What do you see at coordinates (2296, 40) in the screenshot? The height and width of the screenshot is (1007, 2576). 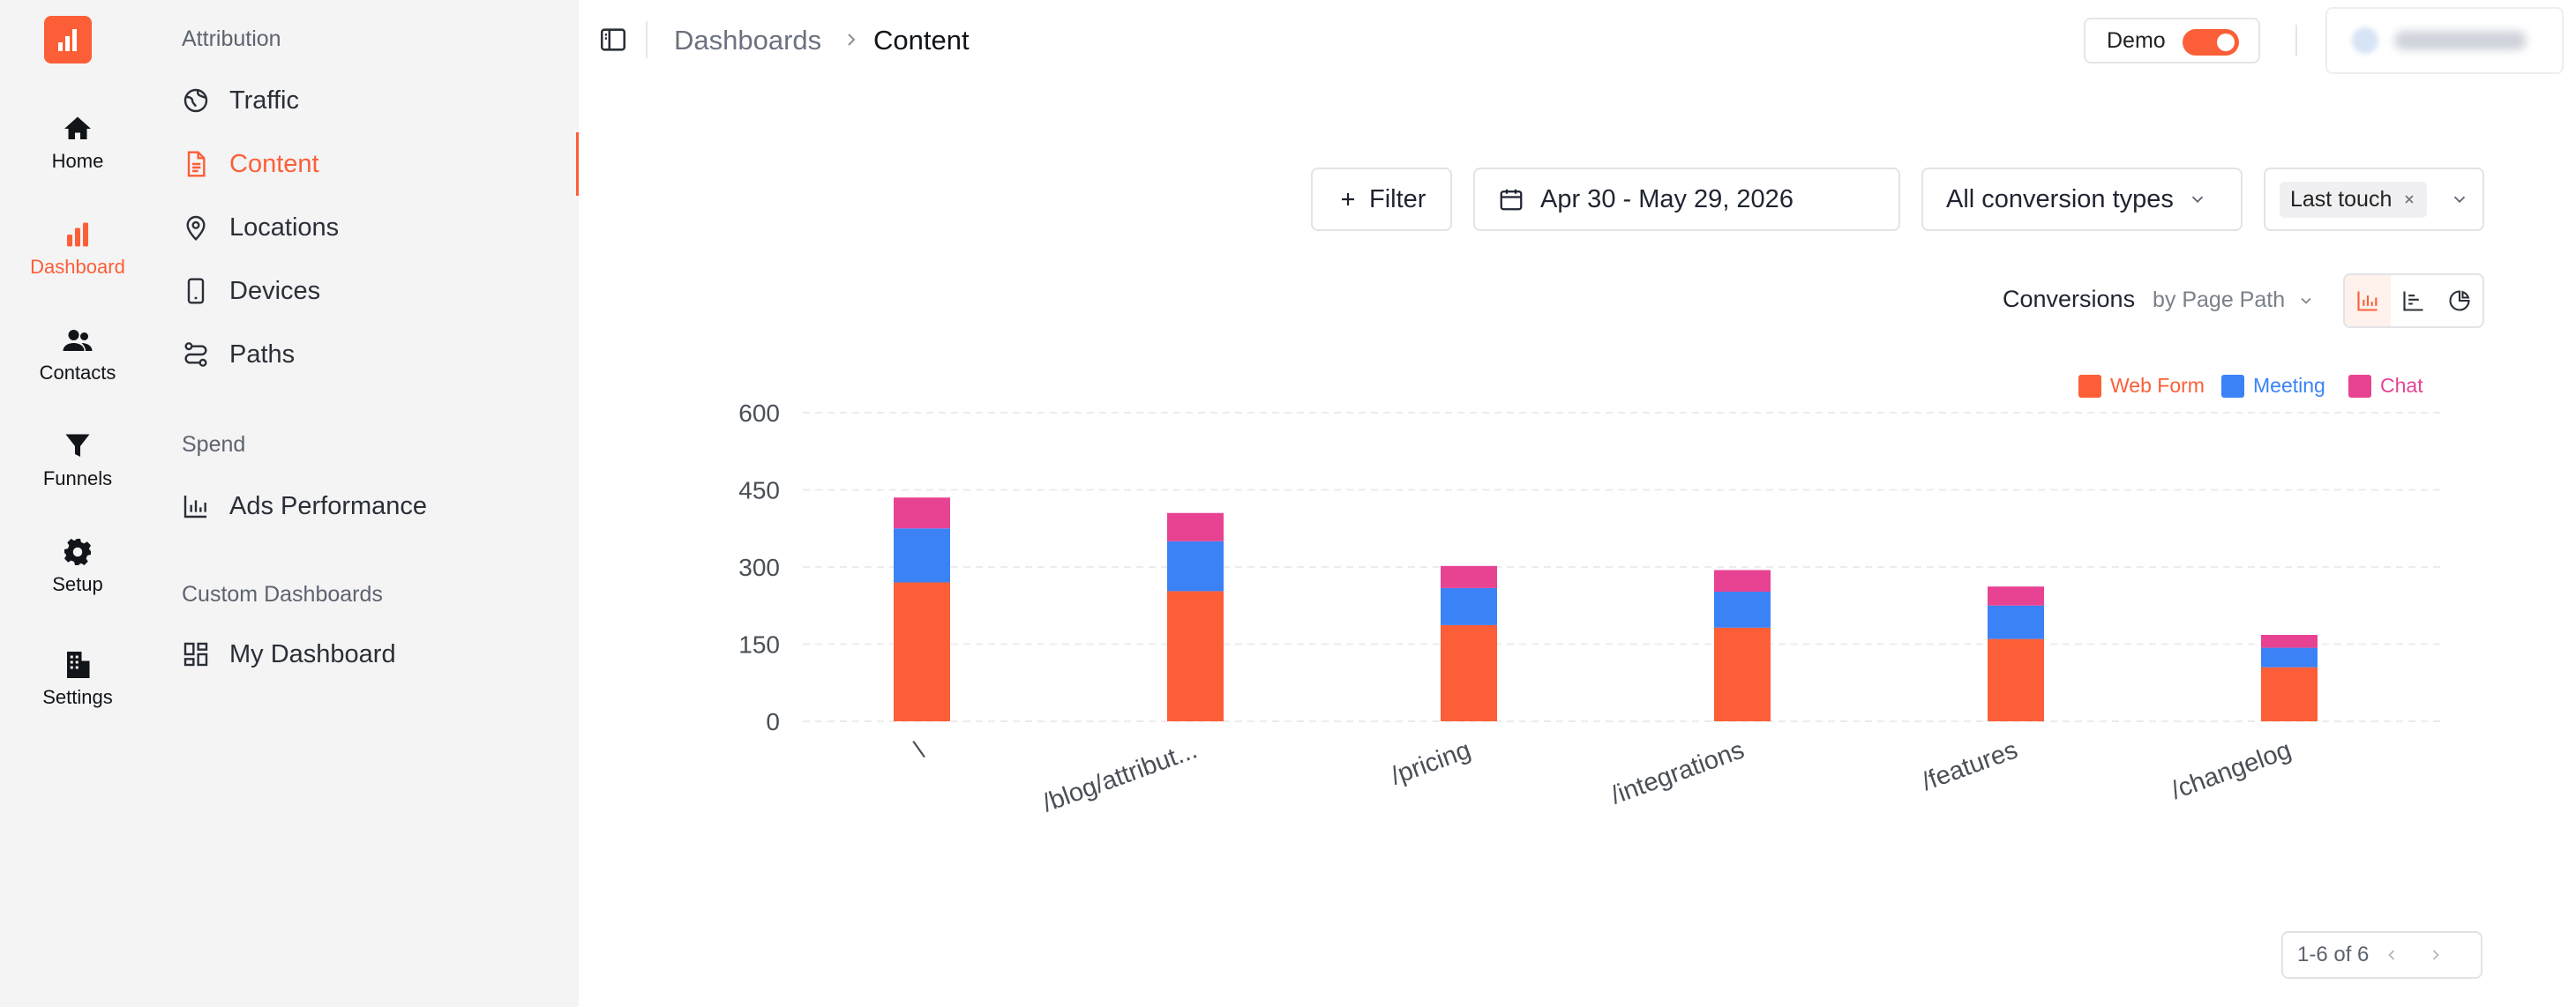 I see `header-divider-right` at bounding box center [2296, 40].